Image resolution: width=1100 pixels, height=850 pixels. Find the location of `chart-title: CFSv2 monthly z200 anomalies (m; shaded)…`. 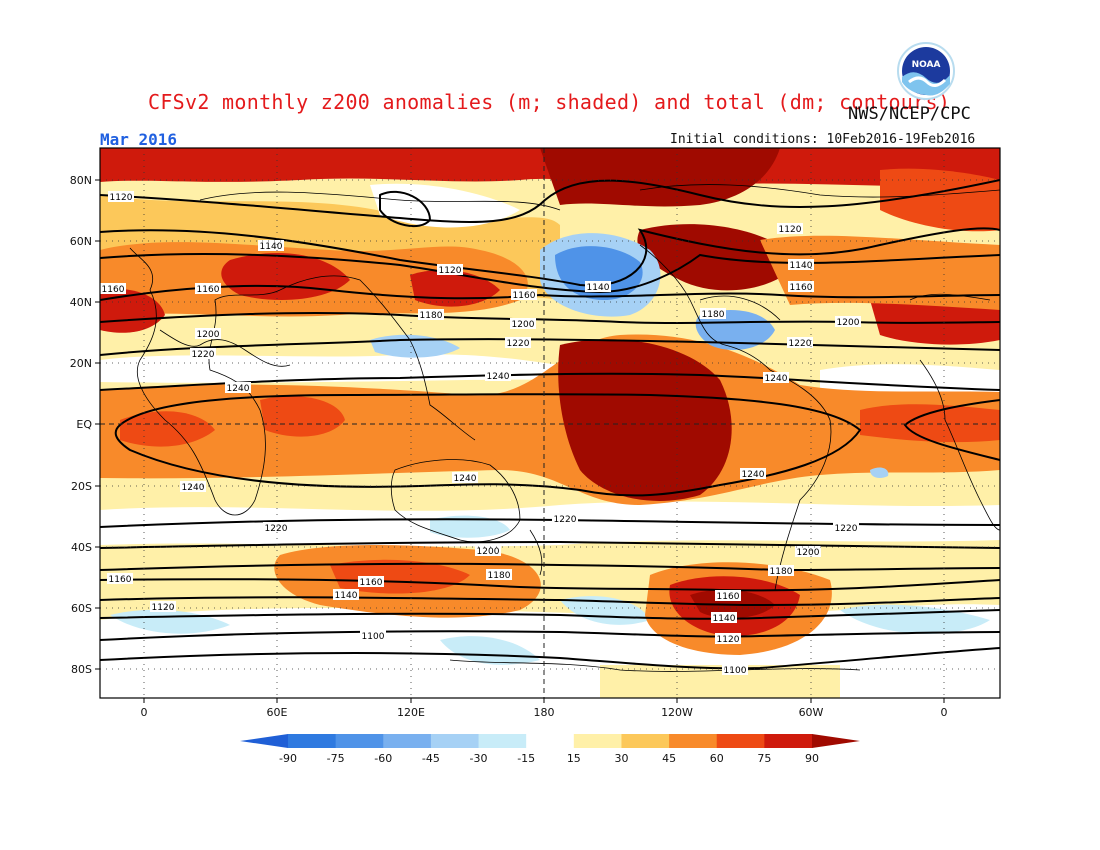

chart-title: CFSv2 monthly z200 anomalies (m; shaded)… is located at coordinates (549, 102).